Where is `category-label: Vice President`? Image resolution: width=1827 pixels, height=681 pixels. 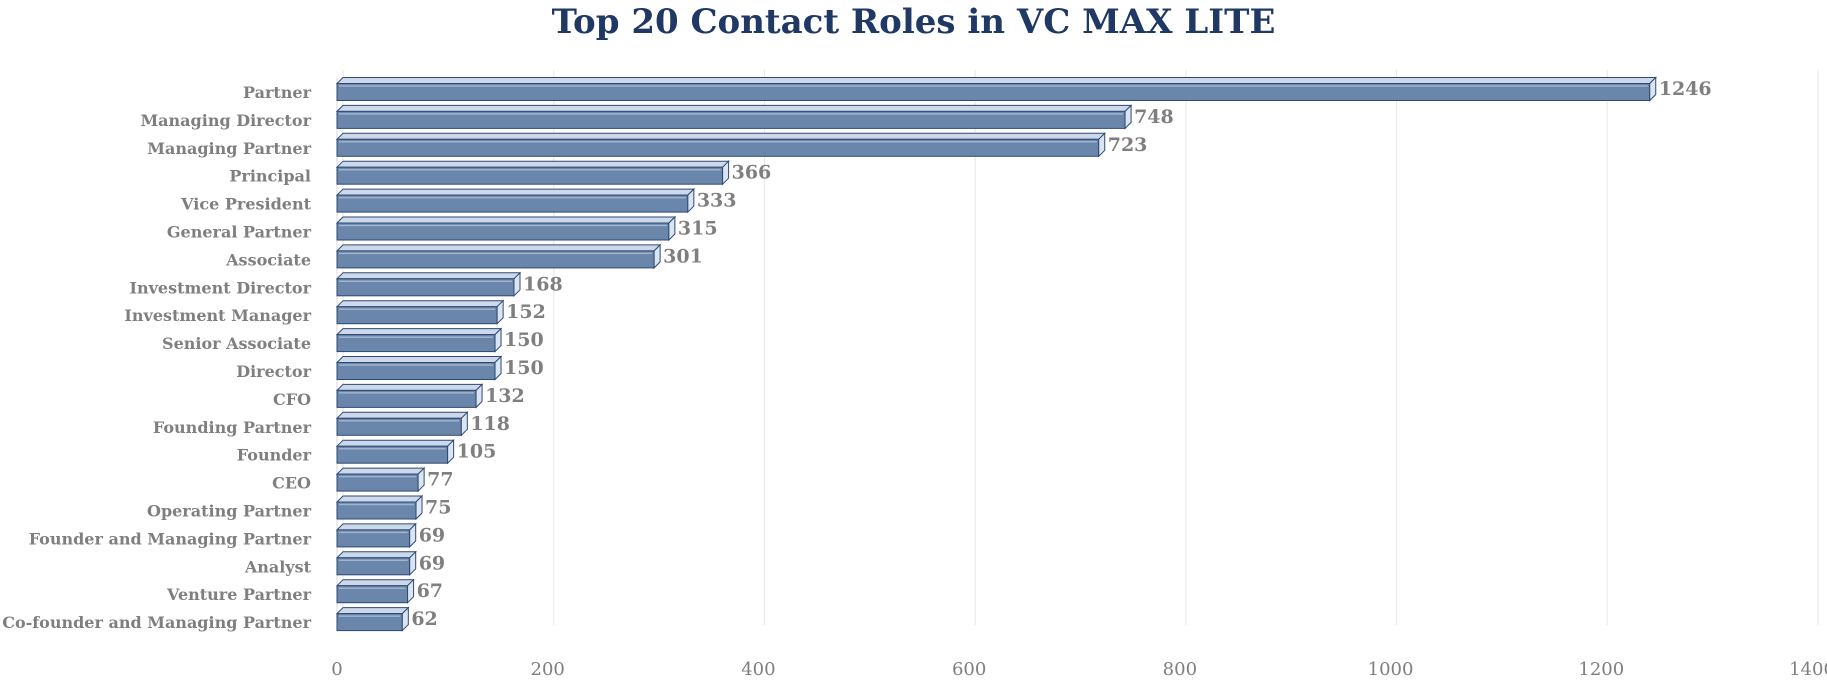 category-label: Vice President is located at coordinates (245, 204).